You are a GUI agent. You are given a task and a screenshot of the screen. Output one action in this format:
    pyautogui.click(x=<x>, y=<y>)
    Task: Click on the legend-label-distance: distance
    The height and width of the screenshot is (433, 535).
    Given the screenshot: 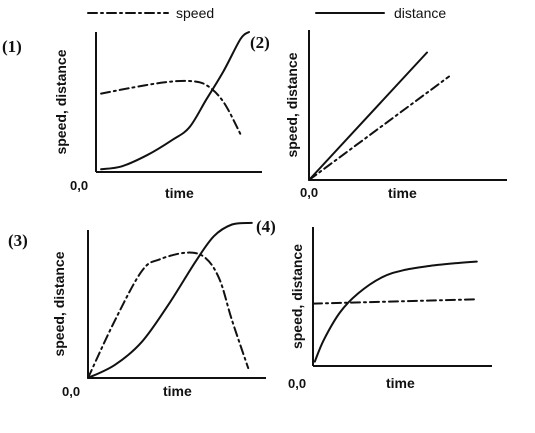 What is the action you would take?
    pyautogui.click(x=420, y=13)
    